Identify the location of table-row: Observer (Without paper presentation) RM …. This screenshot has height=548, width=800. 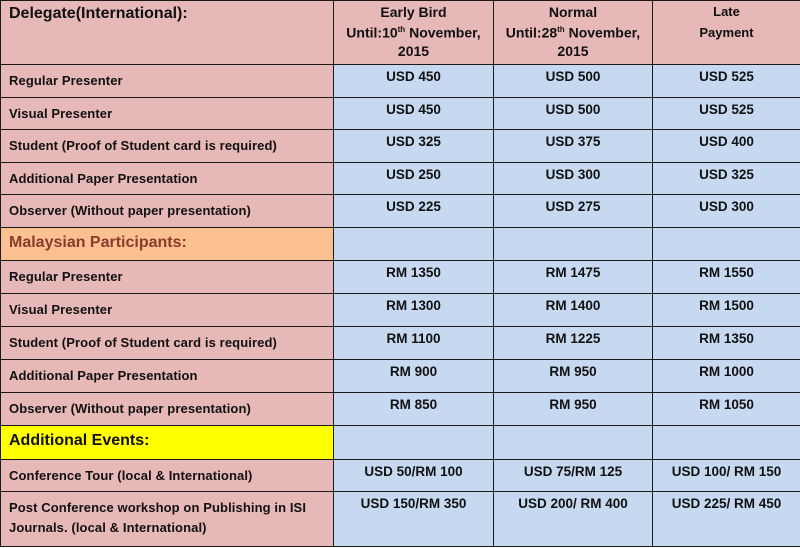
(400, 409).